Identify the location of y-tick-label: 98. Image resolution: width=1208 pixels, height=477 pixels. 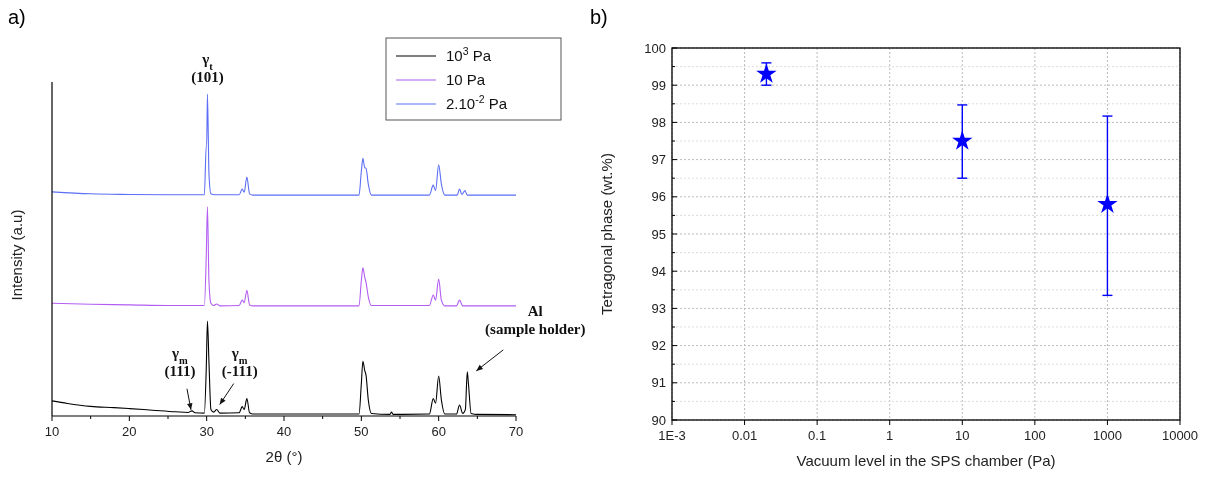
(658, 122).